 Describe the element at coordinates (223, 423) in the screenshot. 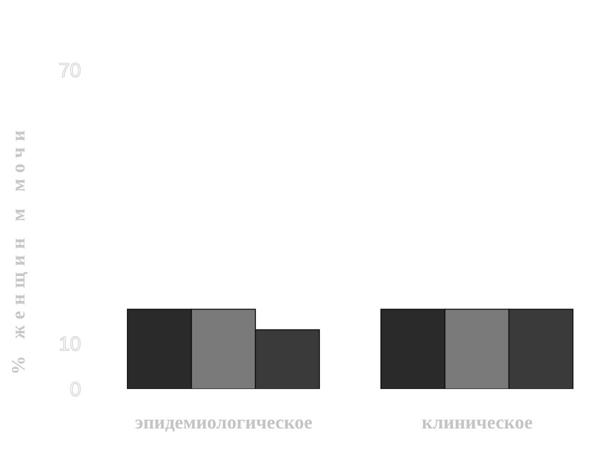

I see `x-tick-label: эпидемиологическое` at that location.